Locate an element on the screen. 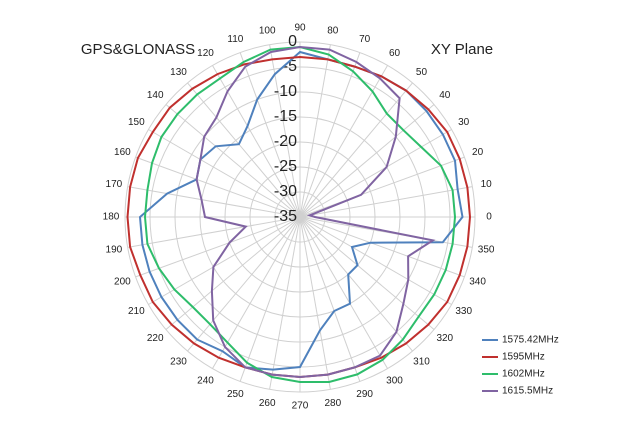 This screenshot has width=643, height=436. angle-label: 250 is located at coordinates (235, 394).